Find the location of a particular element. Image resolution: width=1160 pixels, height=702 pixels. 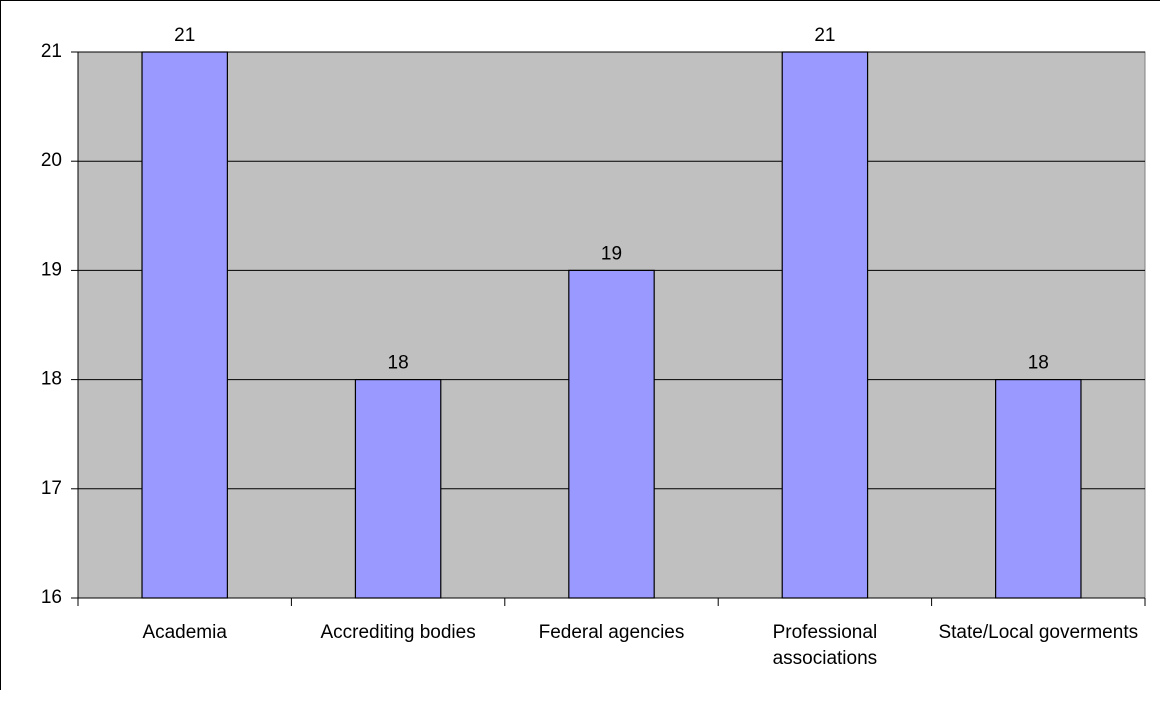

x-tick-label: State/Local goverments is located at coordinates (1038, 632).